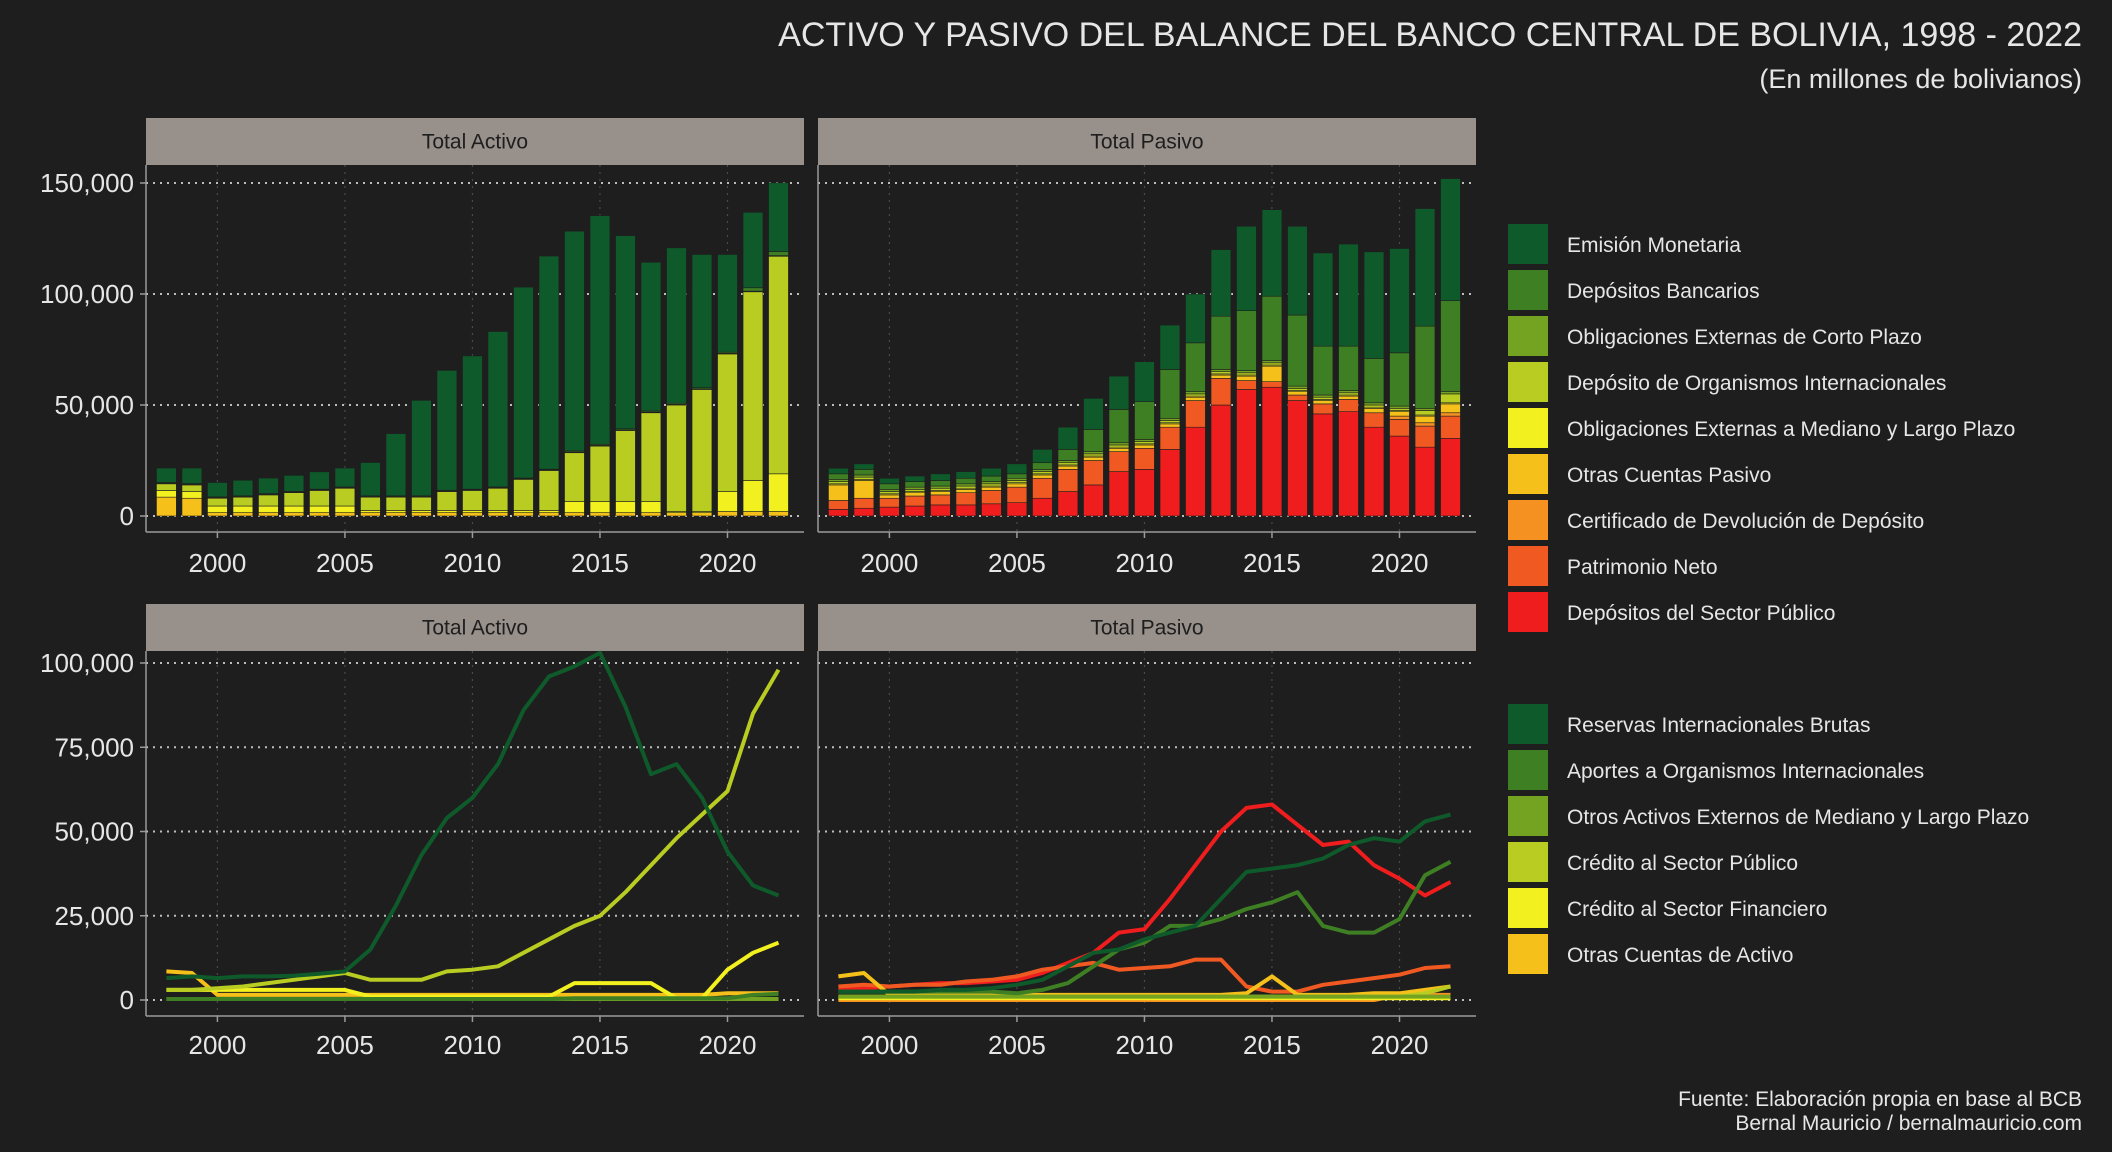 Image resolution: width=2112 pixels, height=1152 pixels. What do you see at coordinates (1400, 563) in the screenshot?
I see `x-tick-label: 2020` at bounding box center [1400, 563].